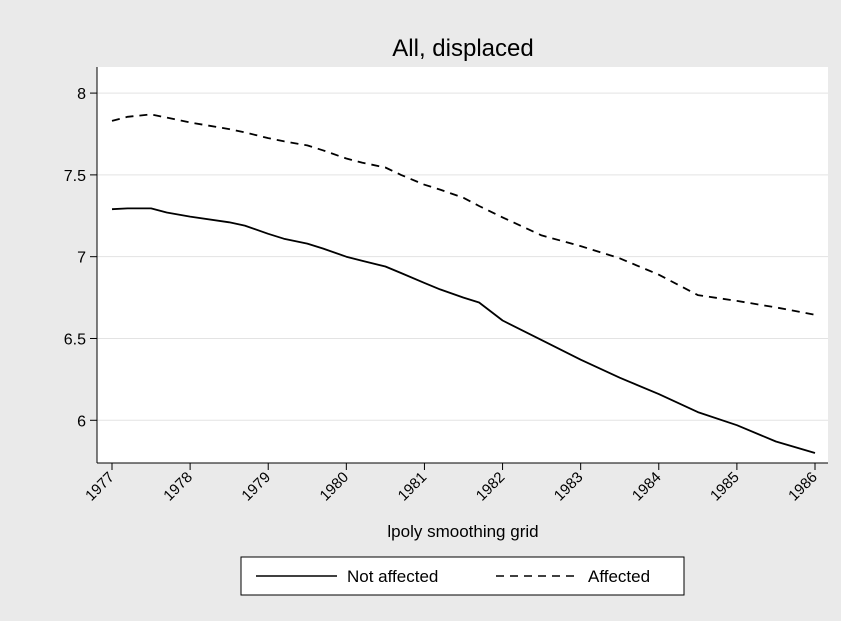 The image size is (841, 621). I want to click on y-axis: 6 6.5 7 7.5 8, so click(81, 265).